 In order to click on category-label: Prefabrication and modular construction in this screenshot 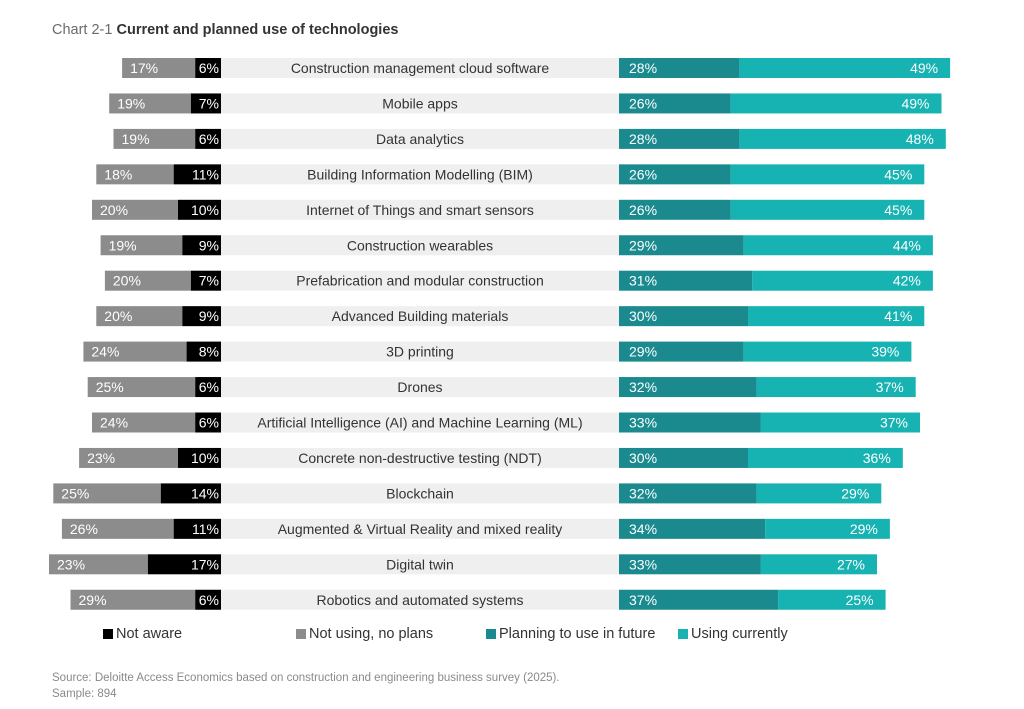, I will do `click(419, 281)`.